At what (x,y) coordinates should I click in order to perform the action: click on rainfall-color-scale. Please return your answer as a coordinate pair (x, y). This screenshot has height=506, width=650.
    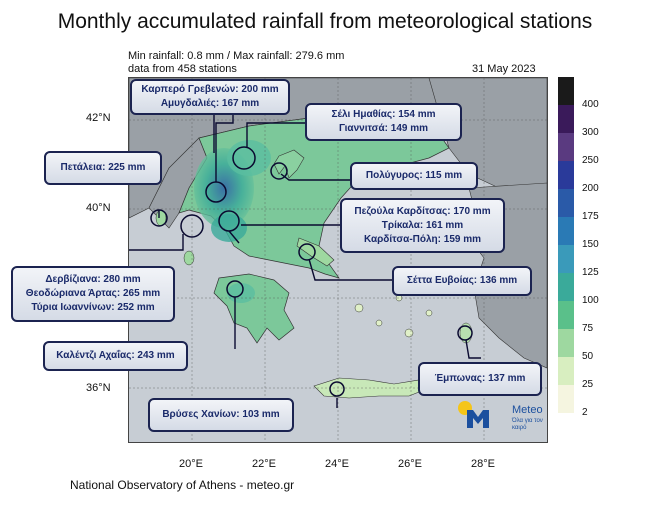
    Looking at the image, I should click on (566, 259).